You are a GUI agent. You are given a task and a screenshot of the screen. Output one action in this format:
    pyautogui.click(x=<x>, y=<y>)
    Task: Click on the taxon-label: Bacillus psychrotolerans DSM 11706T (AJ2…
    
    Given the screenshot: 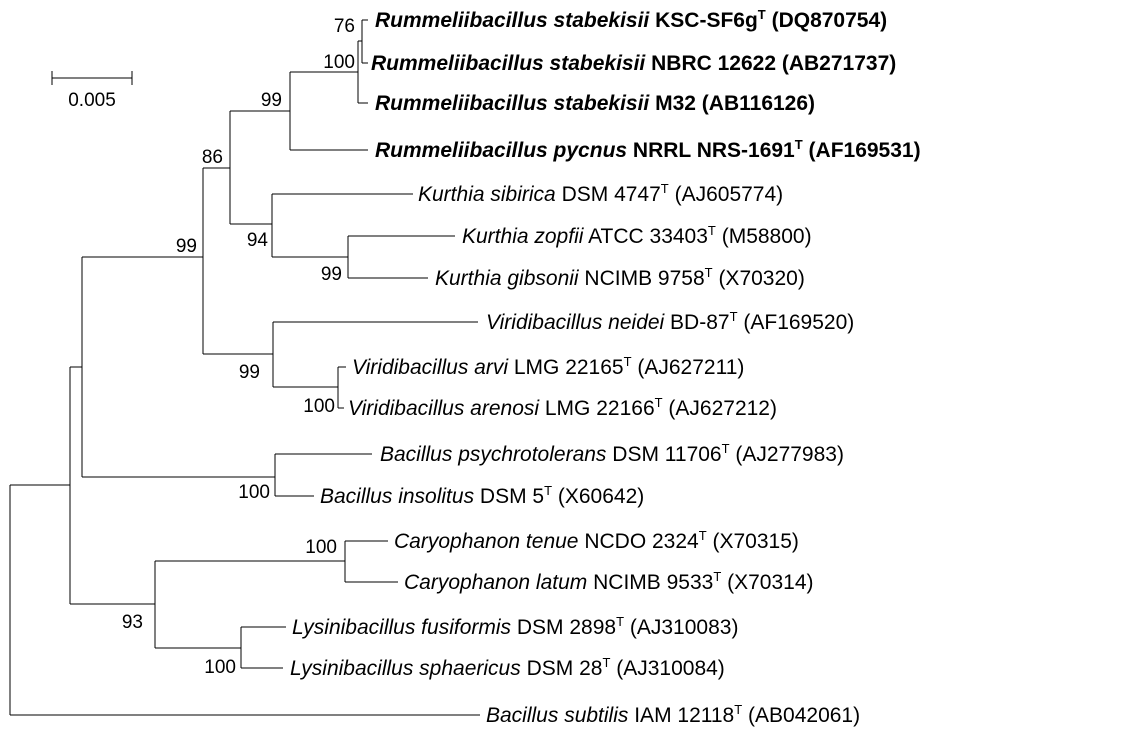 What is the action you would take?
    pyautogui.click(x=612, y=453)
    